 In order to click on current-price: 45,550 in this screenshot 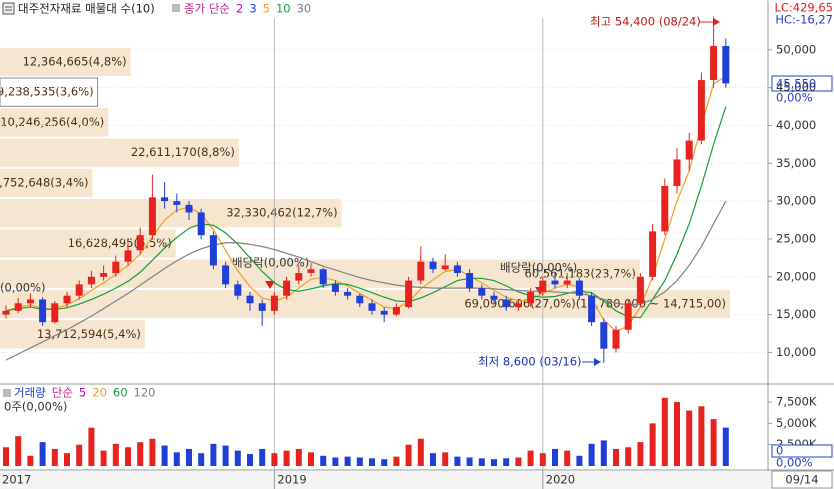, I will do `click(796, 84)`.